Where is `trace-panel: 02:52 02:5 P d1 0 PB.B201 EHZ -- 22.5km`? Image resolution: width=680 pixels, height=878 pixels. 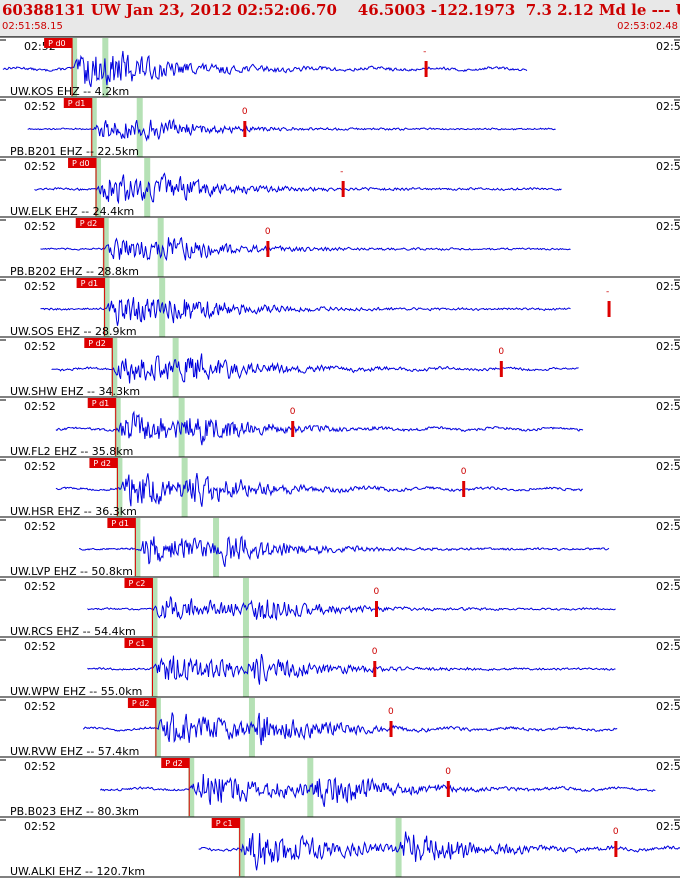 trace-panel: 02:52 02:5 P d1 0 PB.B201 EHZ -- 22.5km is located at coordinates (340, 127).